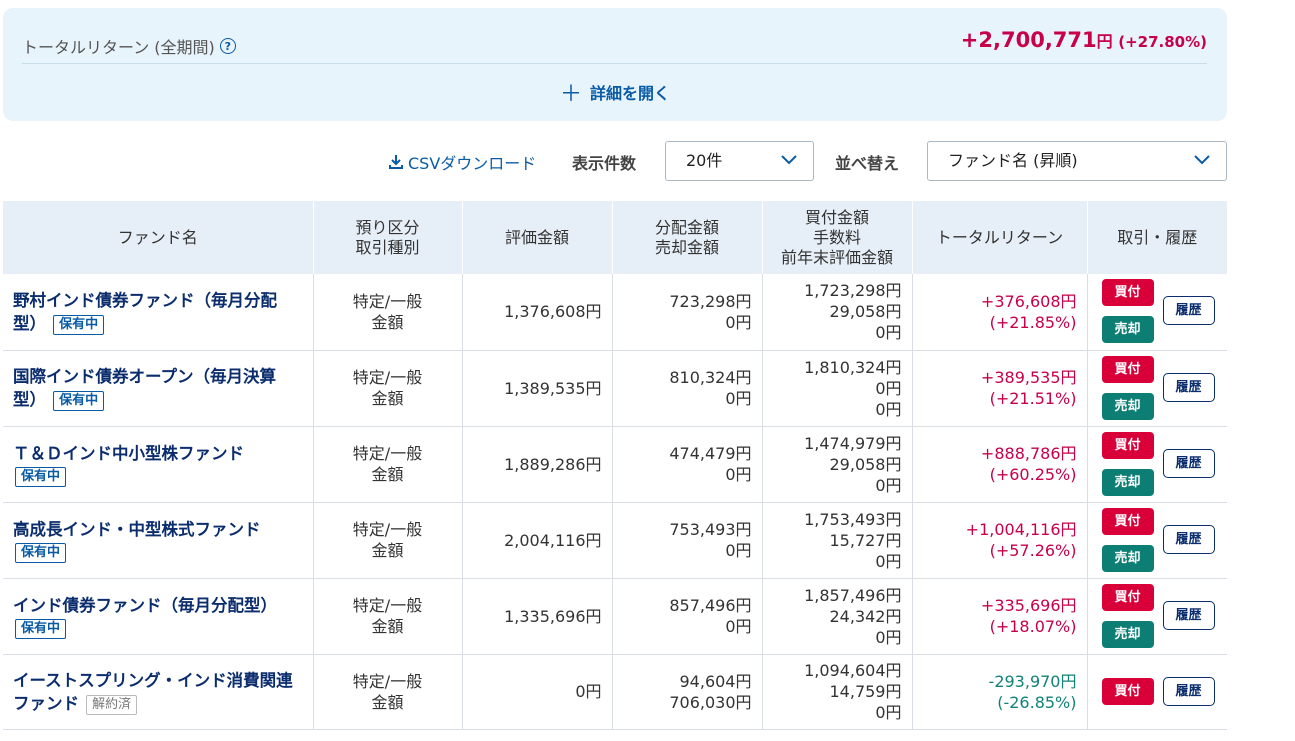 Image resolution: width=1295 pixels, height=741 pixels. What do you see at coordinates (614, 161) in the screenshot?
I see `toolbar: CSVダウンロード 表示件数 20件 並べ替え ファンド名 (昇順)` at bounding box center [614, 161].